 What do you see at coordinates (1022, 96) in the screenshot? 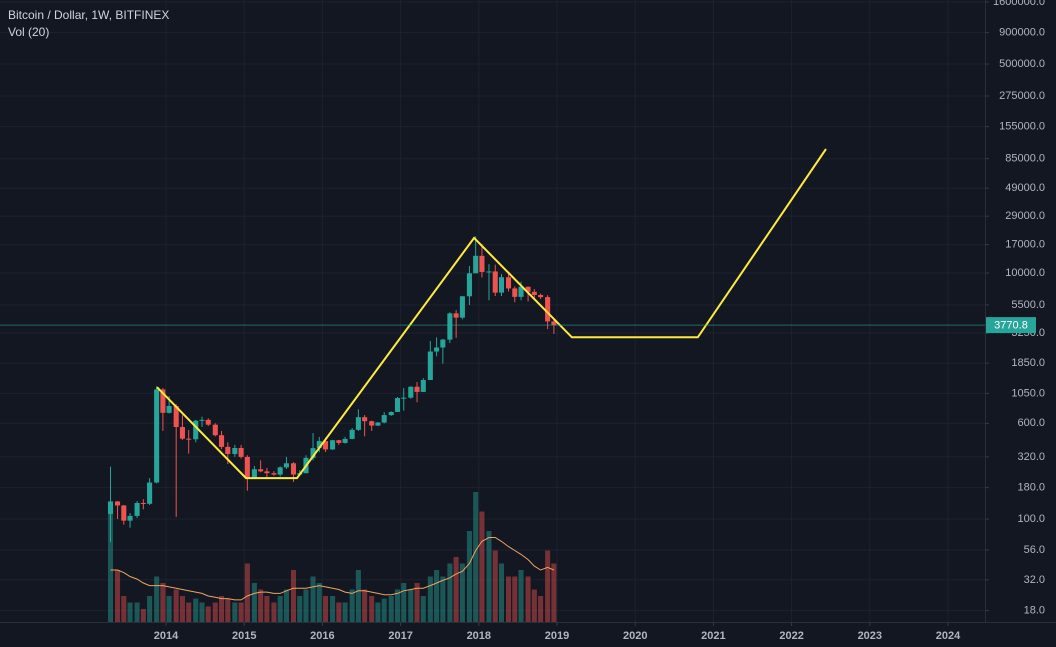
I see `y-tick-label: 275000.0` at bounding box center [1022, 96].